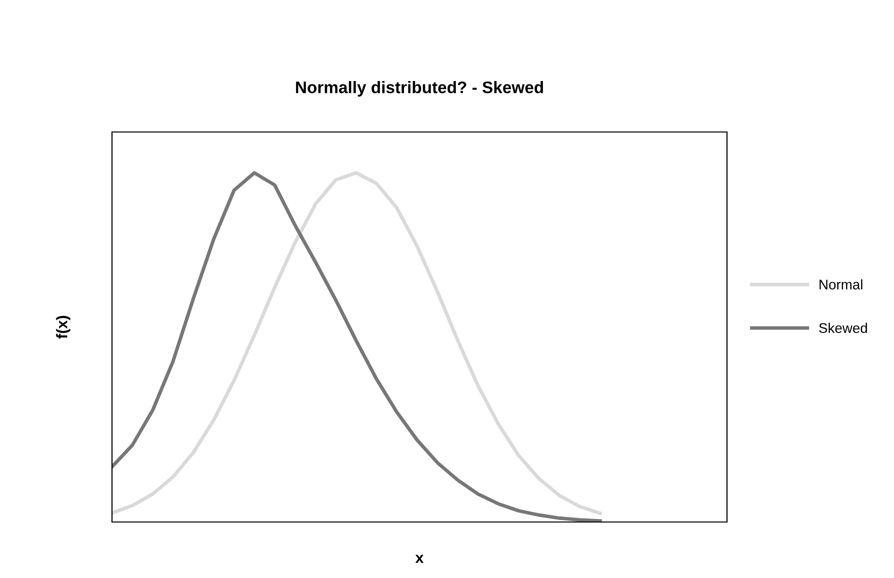  Describe the element at coordinates (63, 327) in the screenshot. I see `y-axis-title: f(x)` at that location.